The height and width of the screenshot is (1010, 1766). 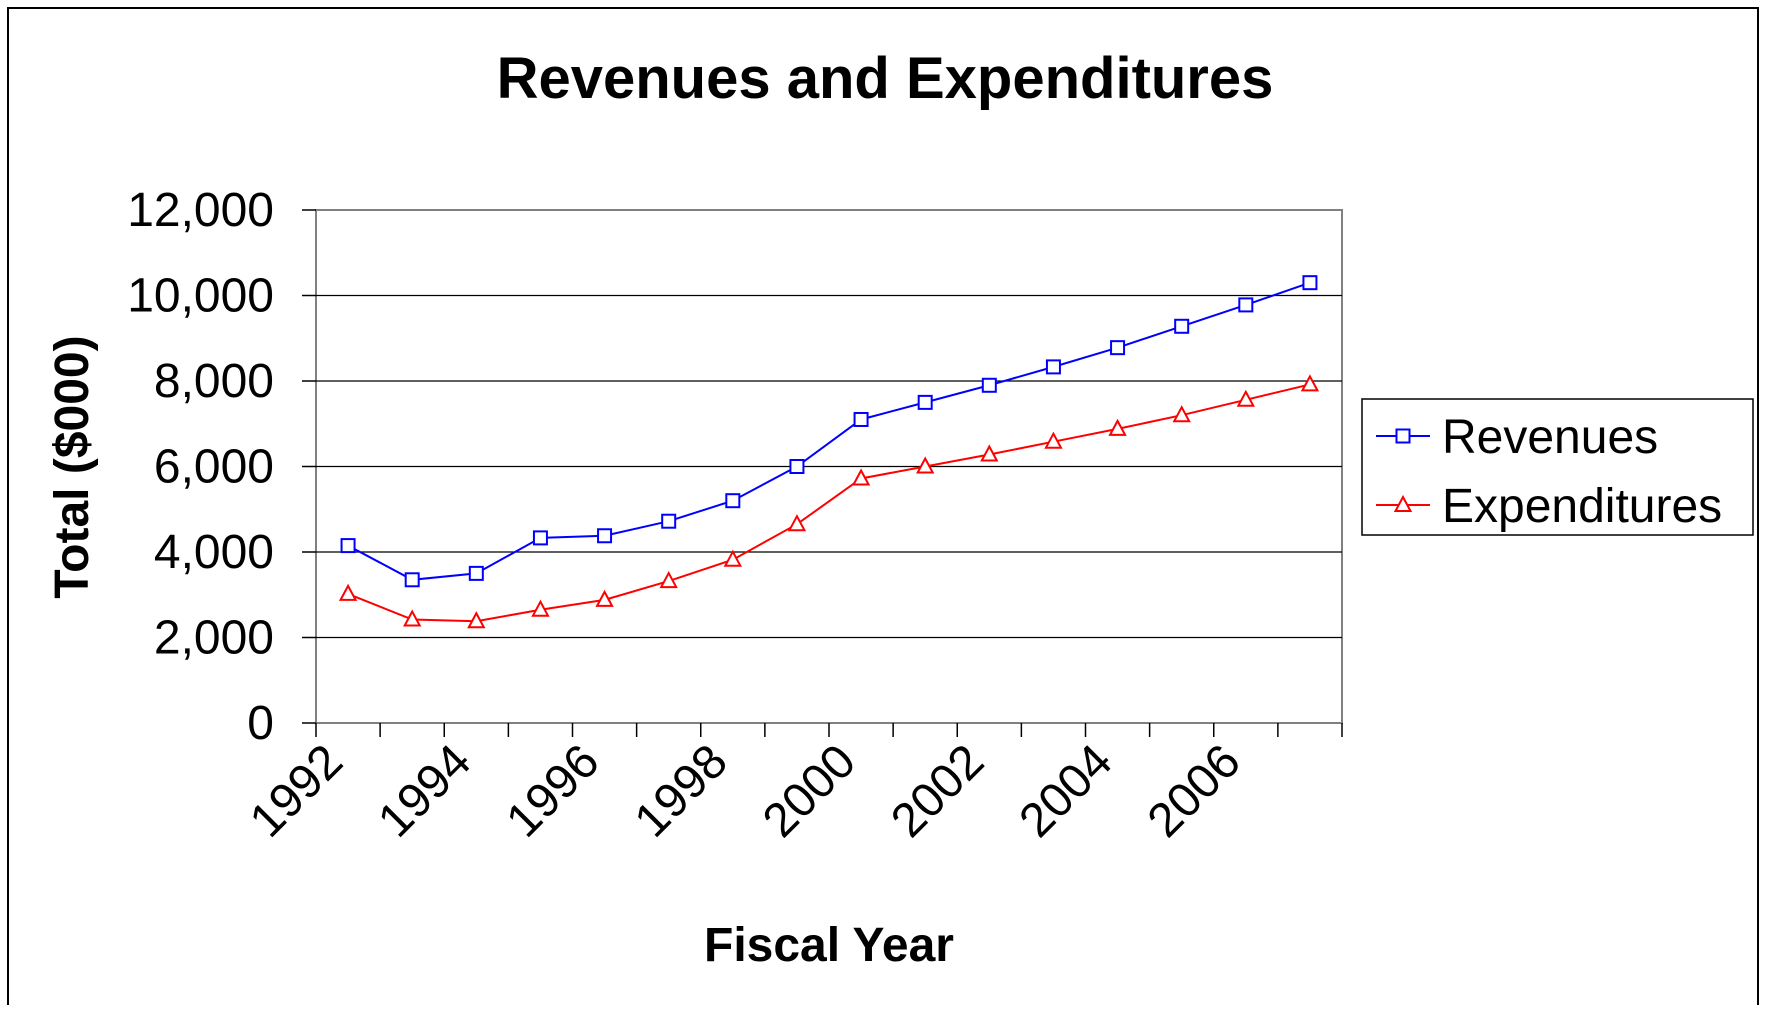 I want to click on x-axis-title: Fiscal Year, so click(x=829, y=945).